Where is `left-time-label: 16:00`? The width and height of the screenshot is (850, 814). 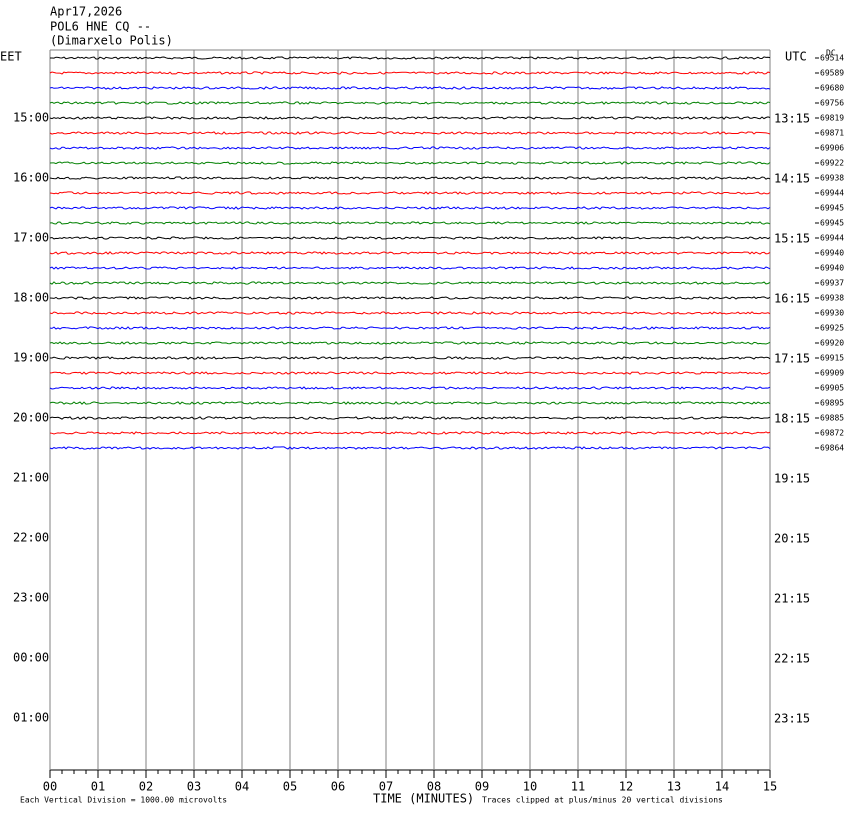 left-time-label: 16:00 is located at coordinates (31, 178).